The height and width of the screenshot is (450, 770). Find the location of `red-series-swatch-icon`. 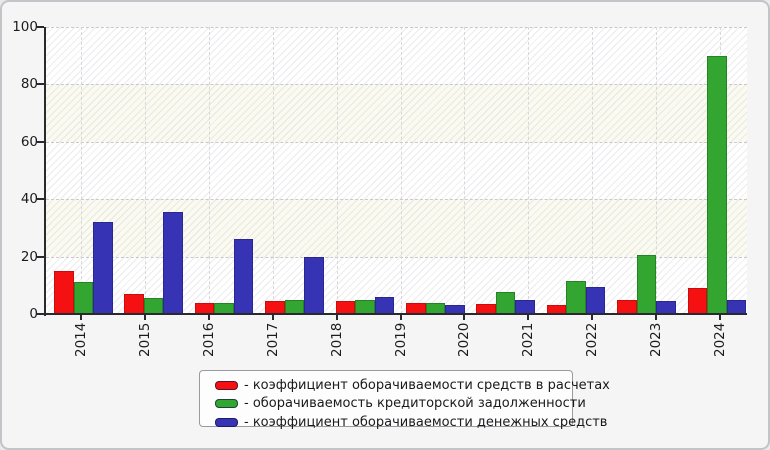

red-series-swatch-icon is located at coordinates (226, 385).